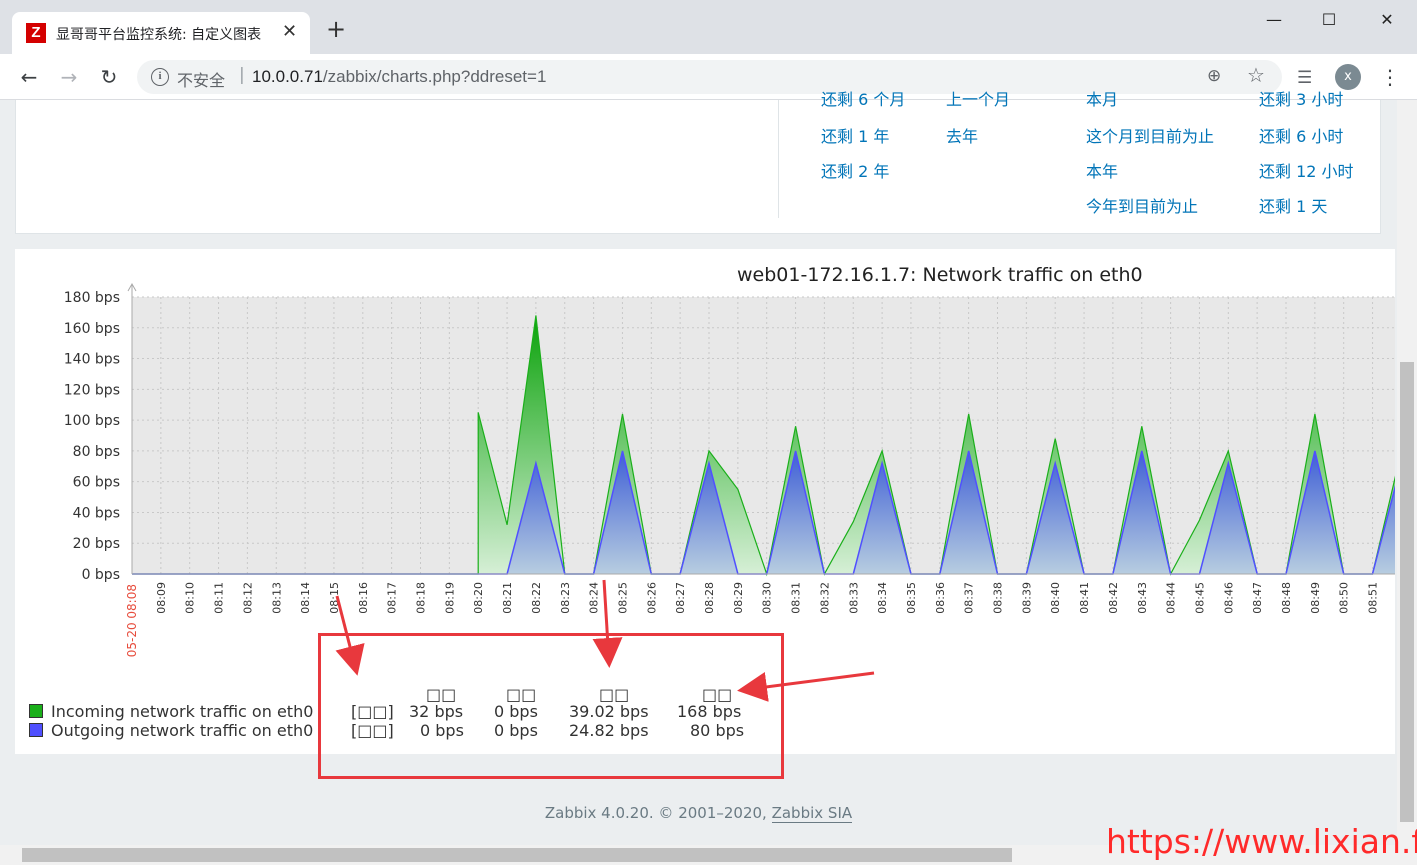 The height and width of the screenshot is (865, 1417). Describe the element at coordinates (96, 483) in the screenshot. I see `y-tick-label: 60 bps` at that location.